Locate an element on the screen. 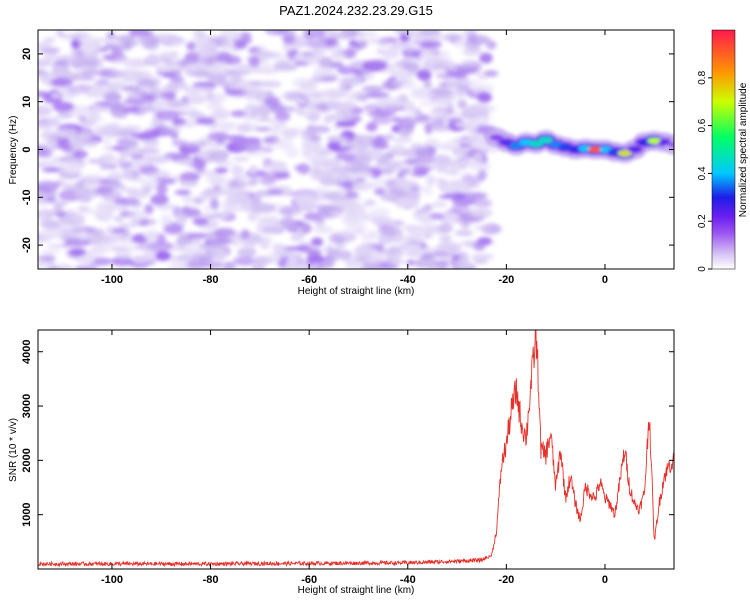  x-tick-label: -40 is located at coordinates (408, 280).